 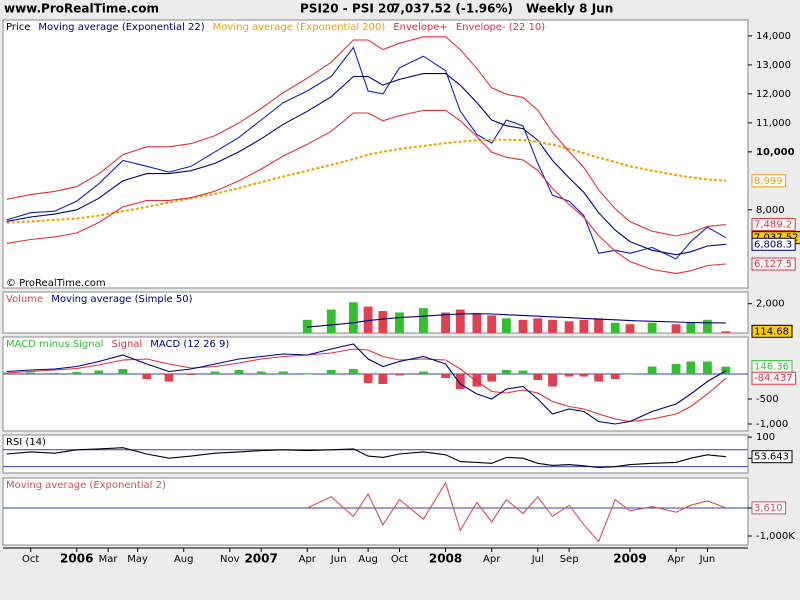 What do you see at coordinates (765, 437) in the screenshot?
I see `y-tick-label: 100` at bounding box center [765, 437].